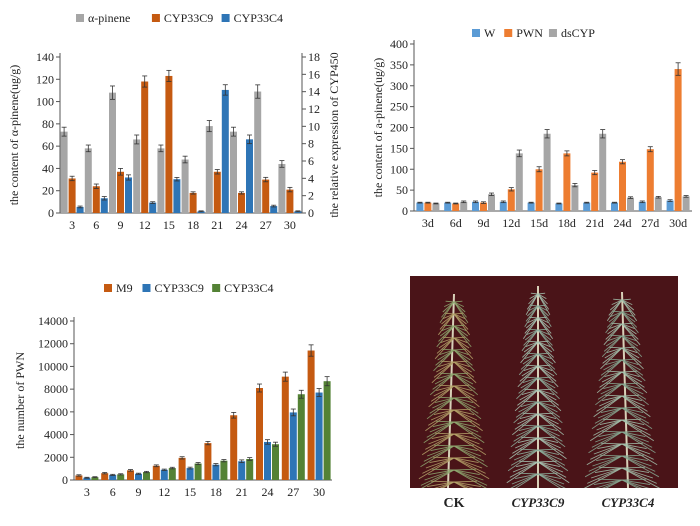  What do you see at coordinates (56, 457) in the screenshot?
I see `y-tick-label: 2000` at bounding box center [56, 457].